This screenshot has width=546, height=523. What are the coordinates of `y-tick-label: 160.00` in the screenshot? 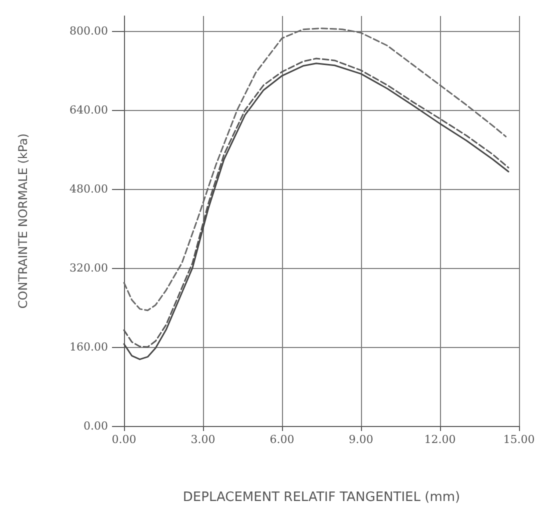 It's located at (89, 347).